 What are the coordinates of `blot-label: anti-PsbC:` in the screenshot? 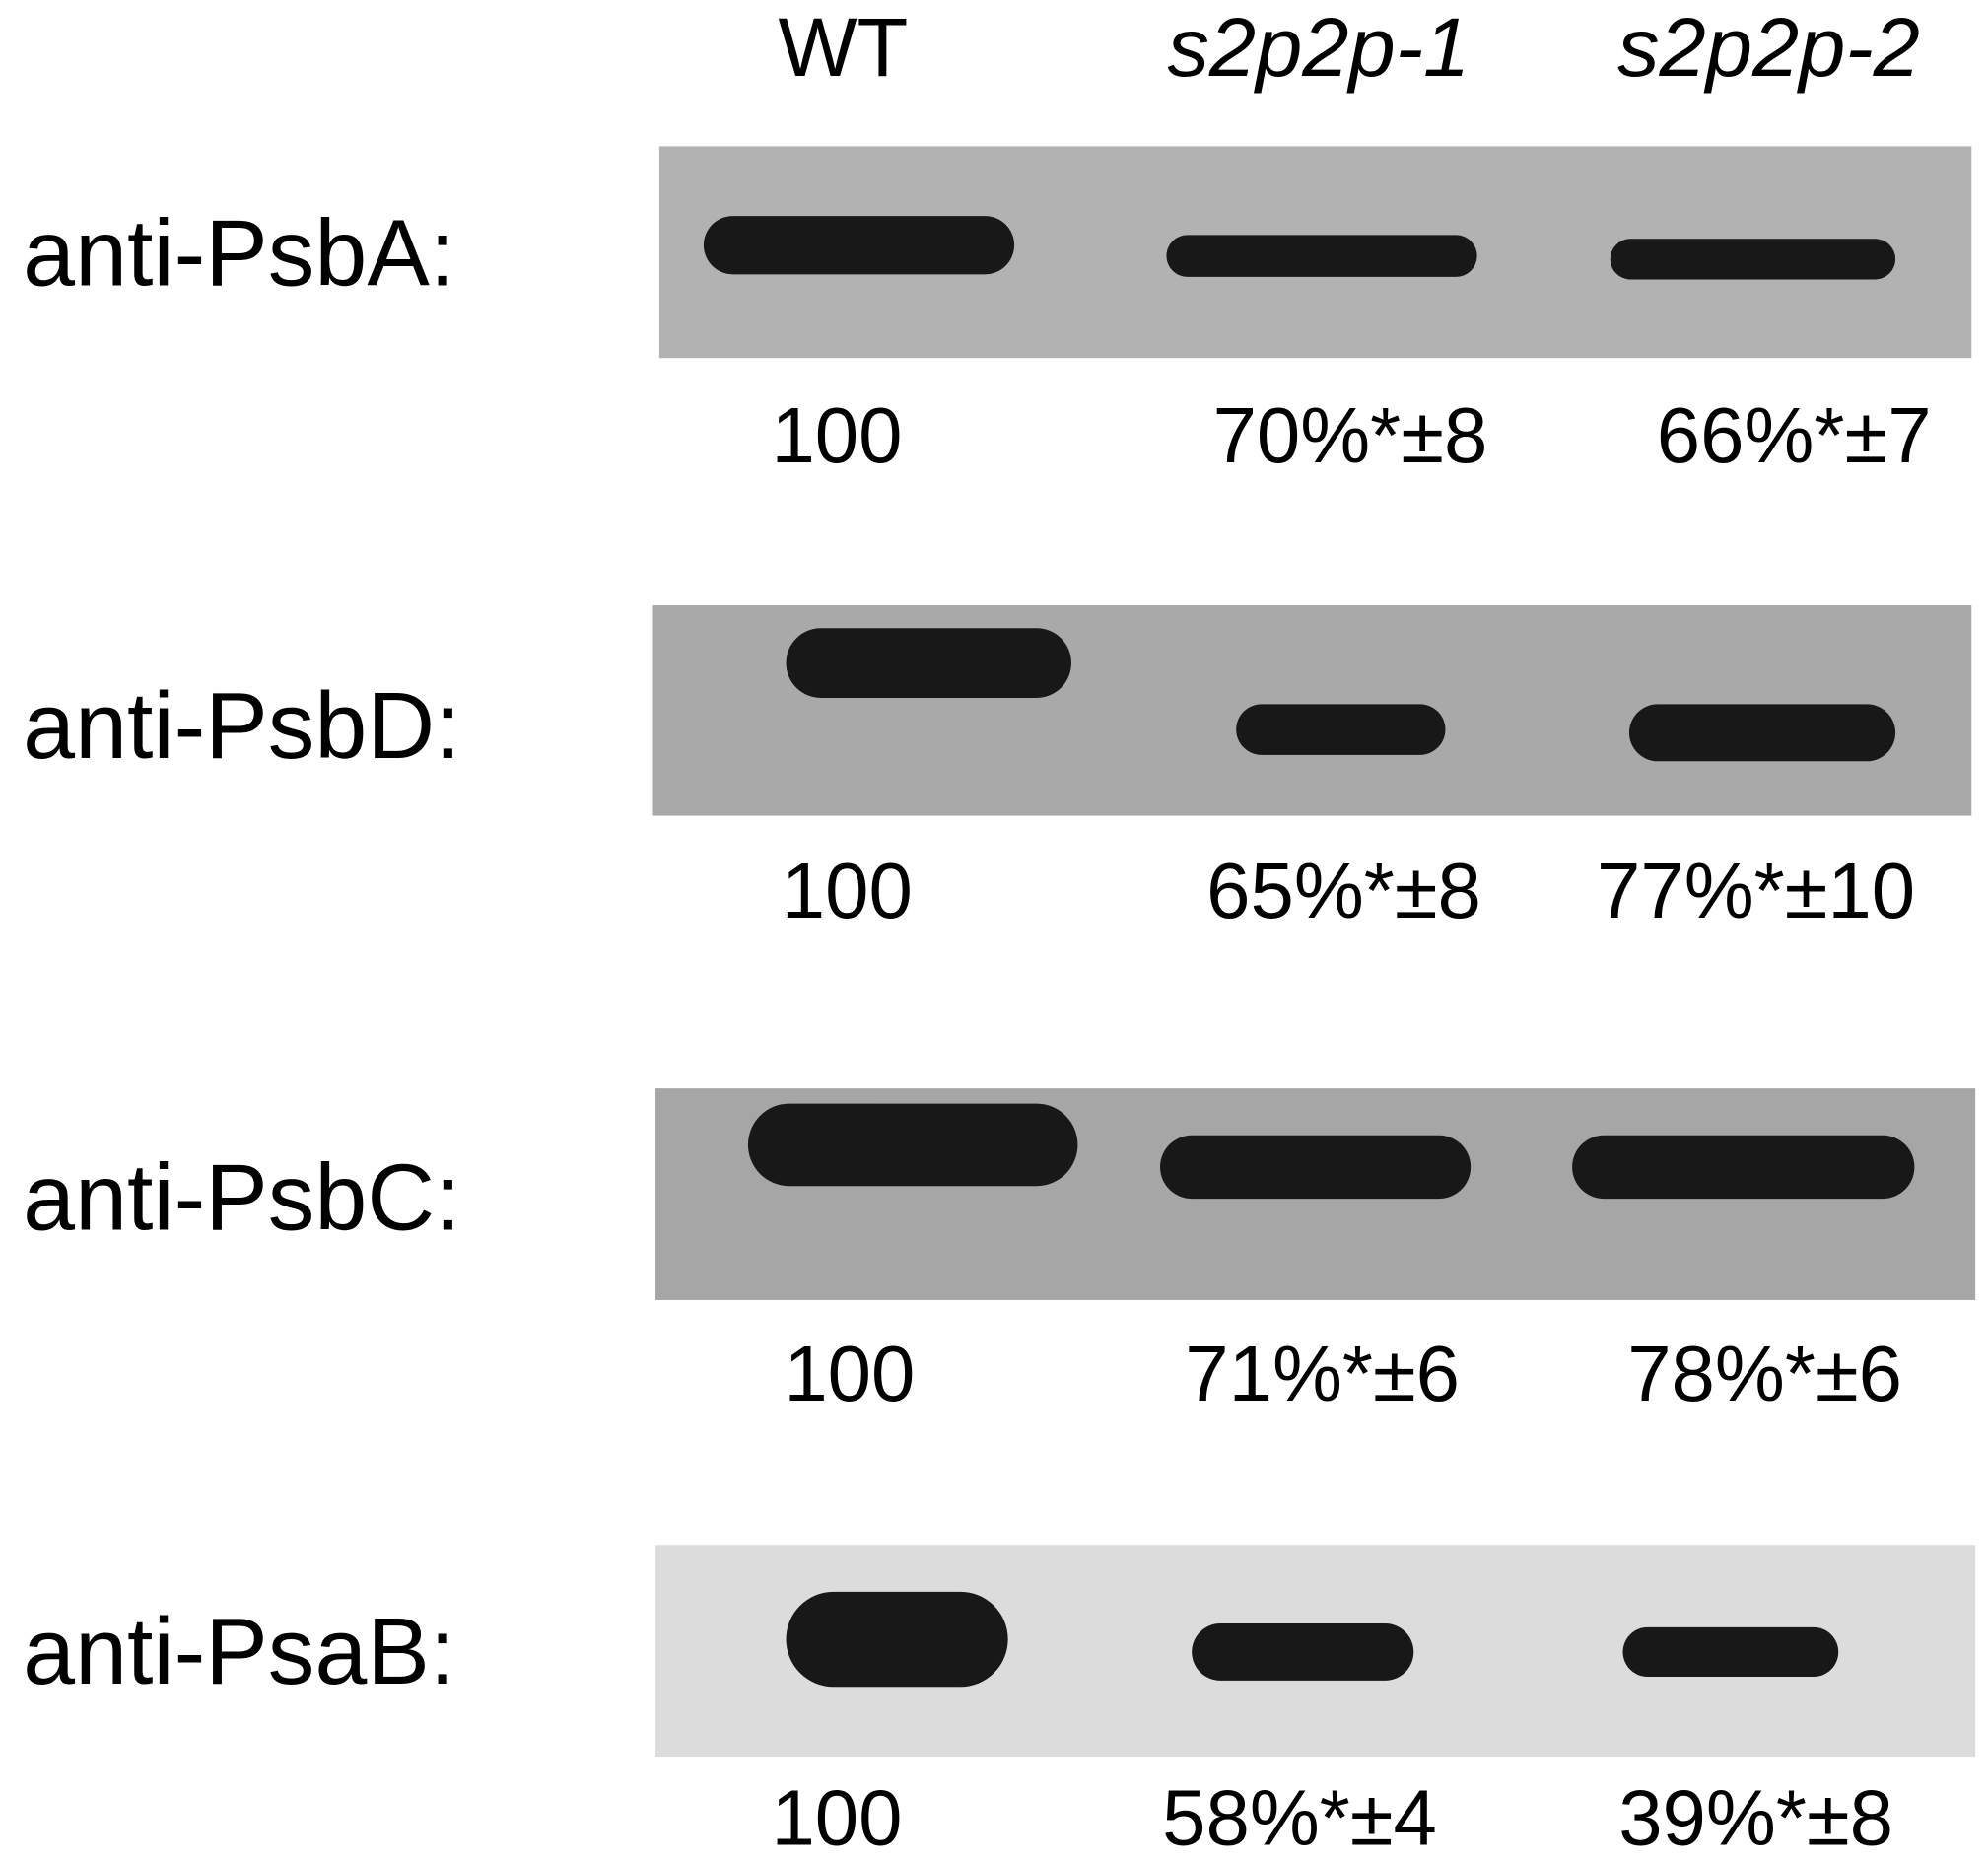 It's located at (241, 1199).